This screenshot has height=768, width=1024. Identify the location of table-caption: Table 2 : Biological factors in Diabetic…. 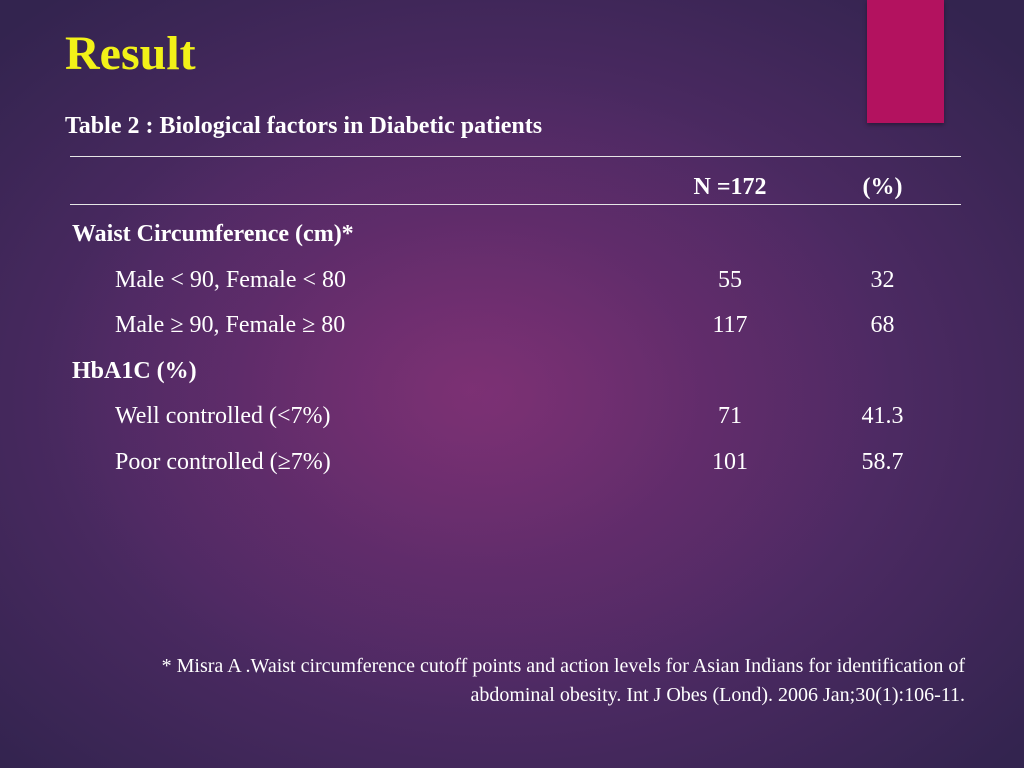
(304, 126).